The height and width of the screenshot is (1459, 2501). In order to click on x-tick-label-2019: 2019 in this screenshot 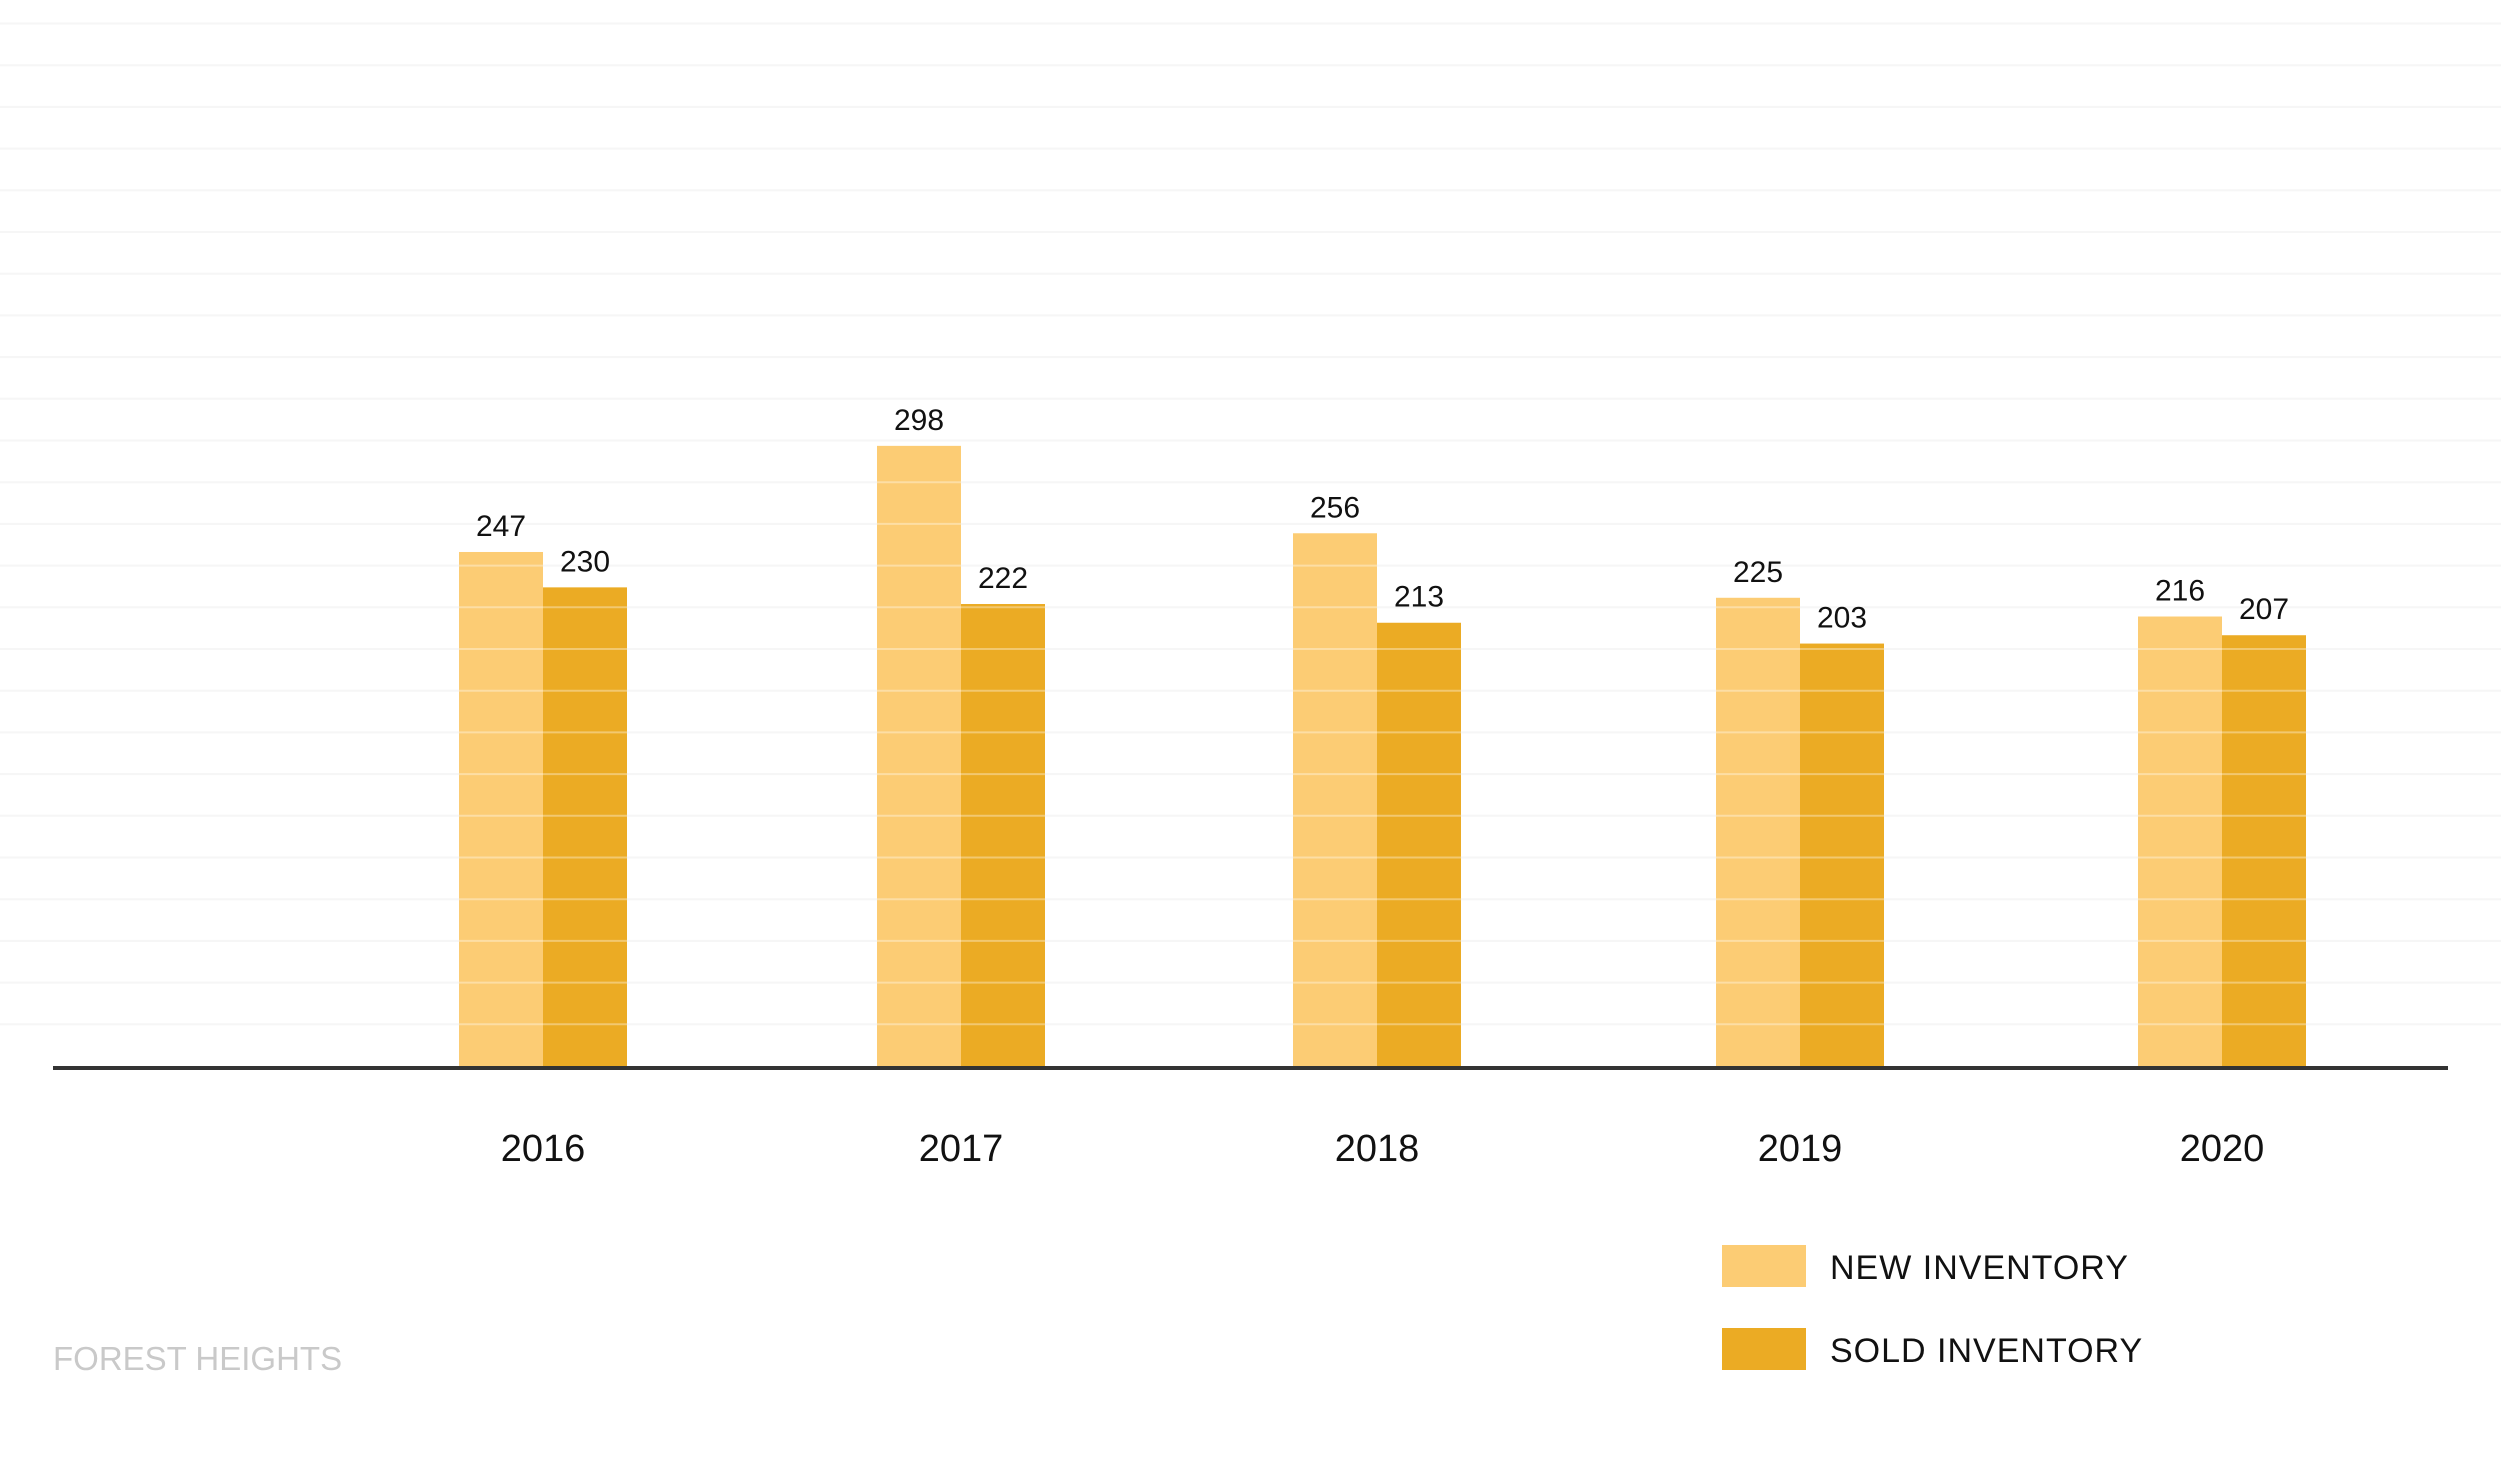, I will do `click(1800, 1149)`.